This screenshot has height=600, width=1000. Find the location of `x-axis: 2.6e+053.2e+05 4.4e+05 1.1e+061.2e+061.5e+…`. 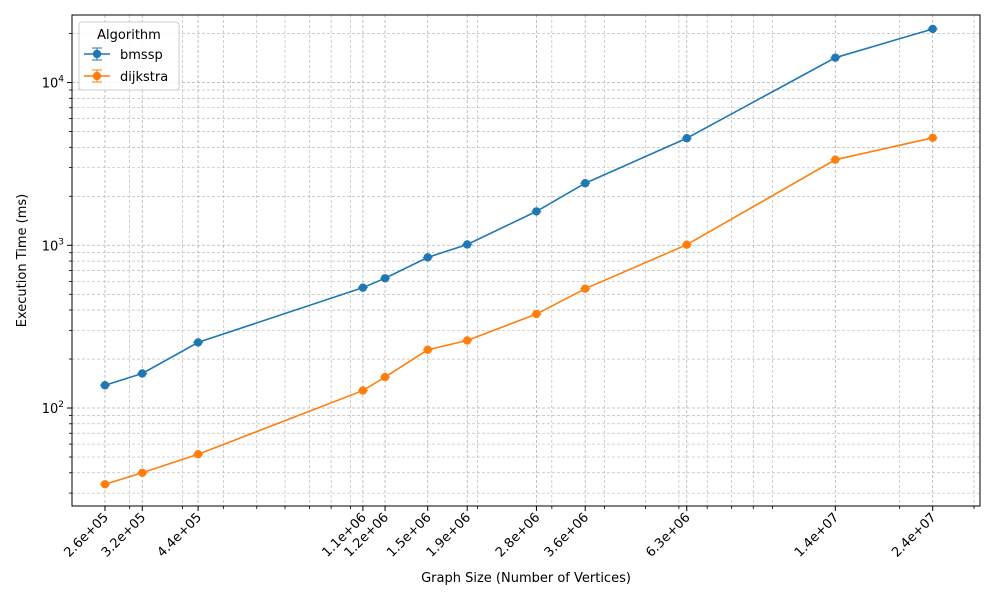

x-axis: 2.6e+053.2e+05 4.4e+05 1.1e+061.2e+061.5e+… is located at coordinates (518, 533).